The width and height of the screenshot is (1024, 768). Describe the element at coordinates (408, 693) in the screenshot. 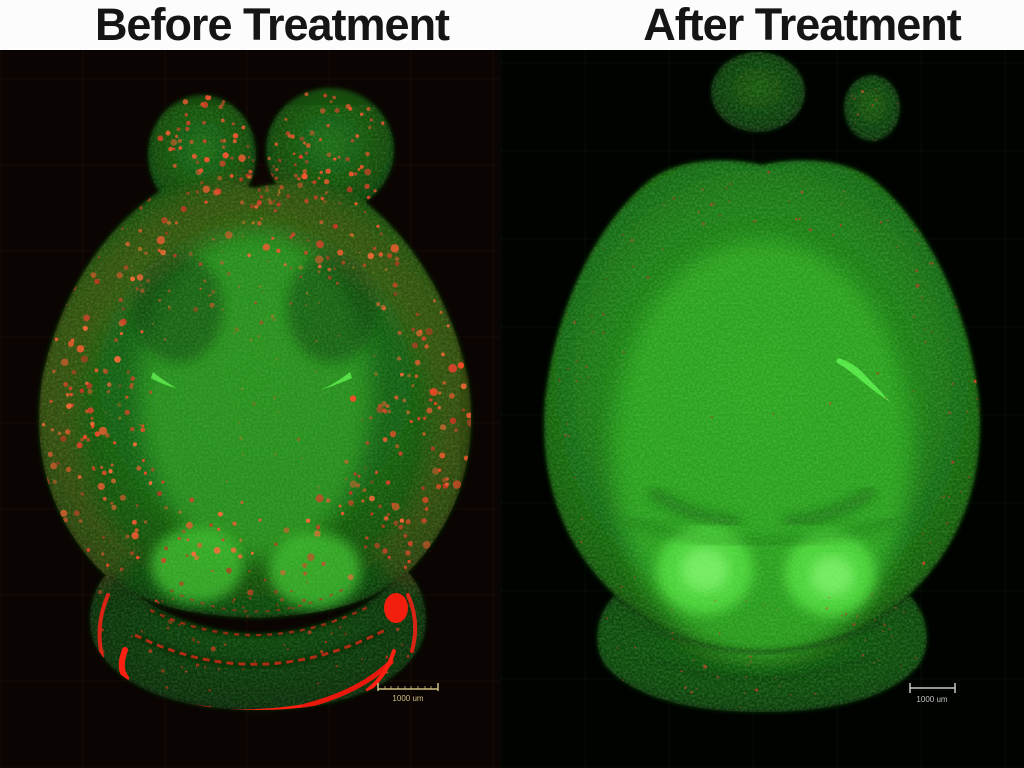

I see `scale-bar-before: 1000 um` at that location.